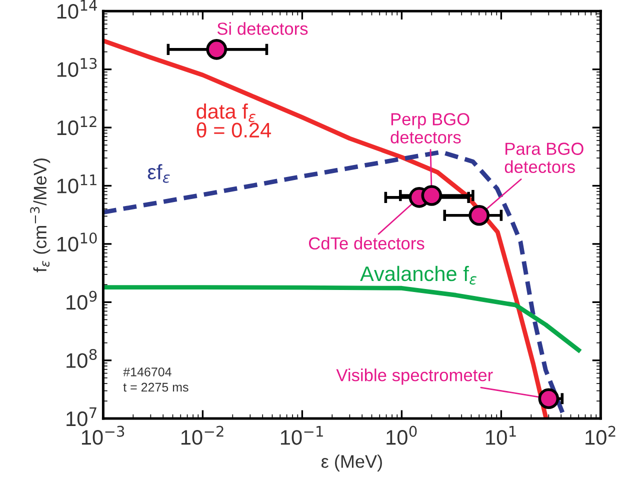  I want to click on y-tick-label: 10$^{11}$, so click(76, 184).